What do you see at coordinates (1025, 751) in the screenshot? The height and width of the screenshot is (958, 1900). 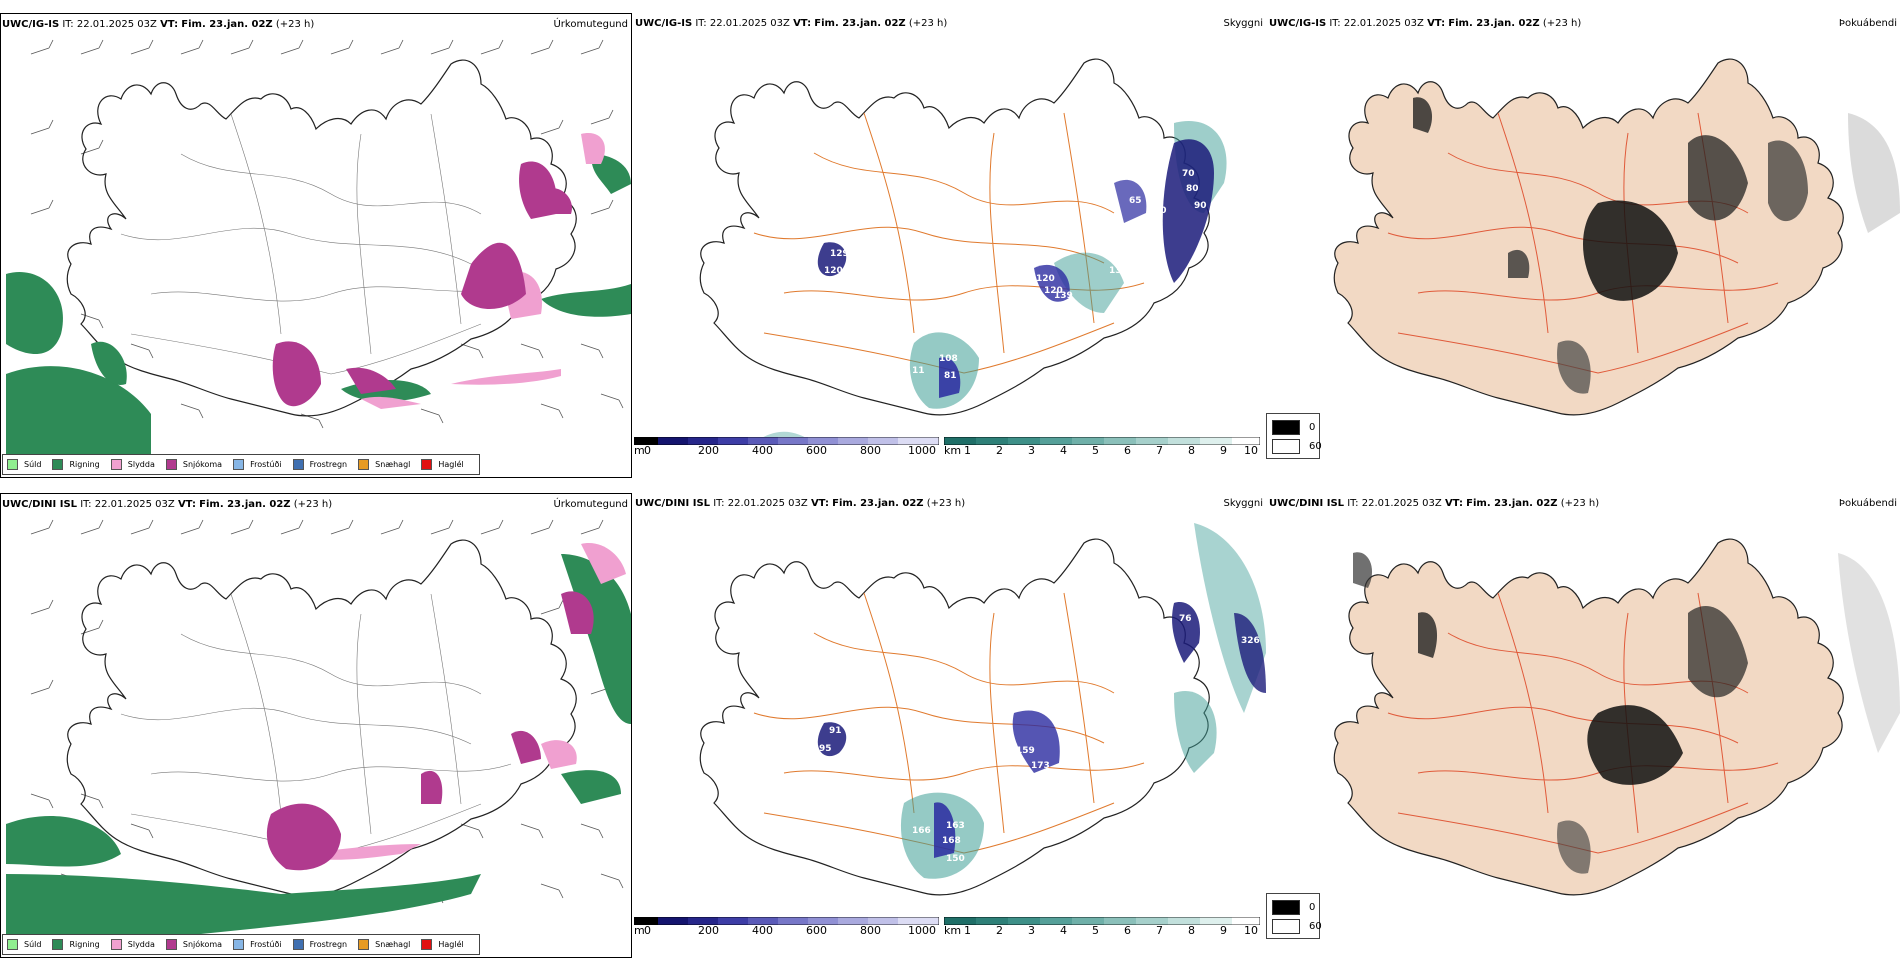 I see `visibility-label: 159` at bounding box center [1025, 751].